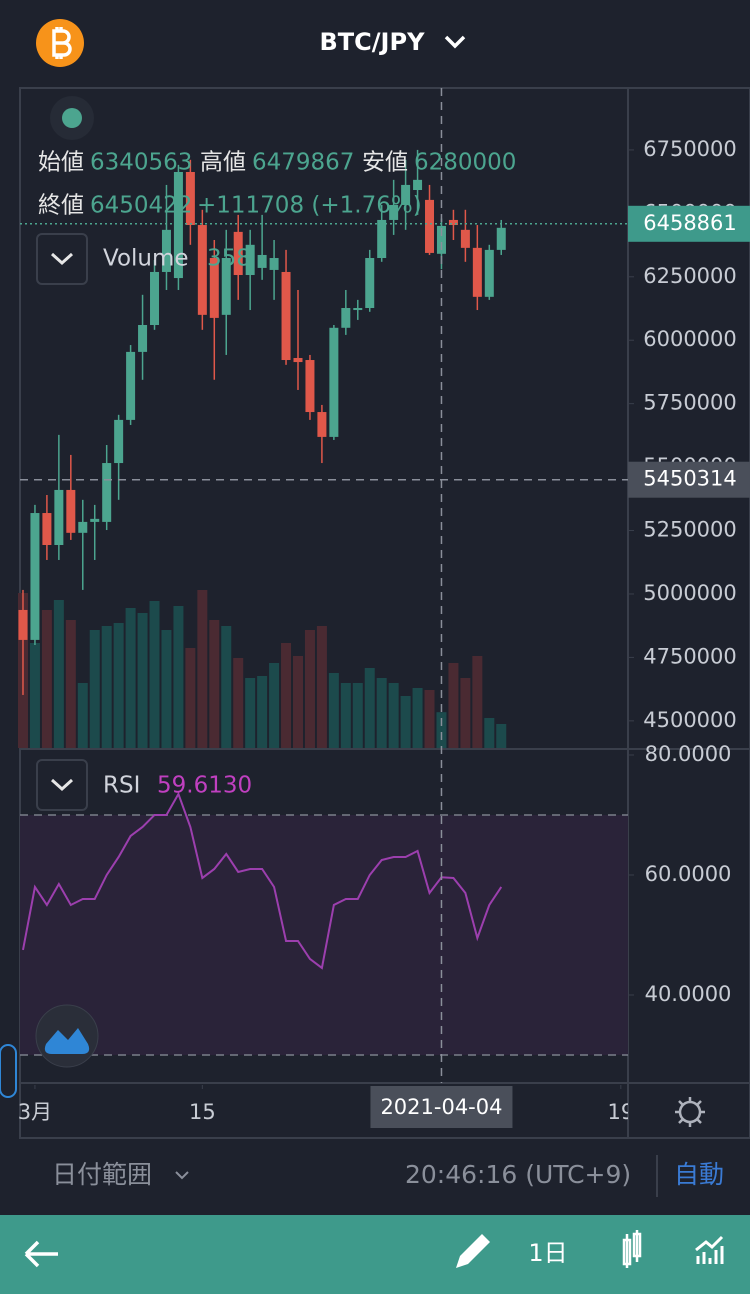 This screenshot has height=1294, width=750. What do you see at coordinates (303, 163) in the screenshot?
I see `high-value: 6479867` at bounding box center [303, 163].